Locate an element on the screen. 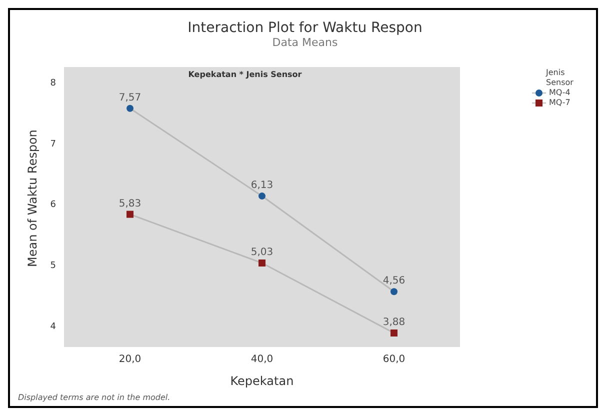  data-label: 7,57 is located at coordinates (130, 98).